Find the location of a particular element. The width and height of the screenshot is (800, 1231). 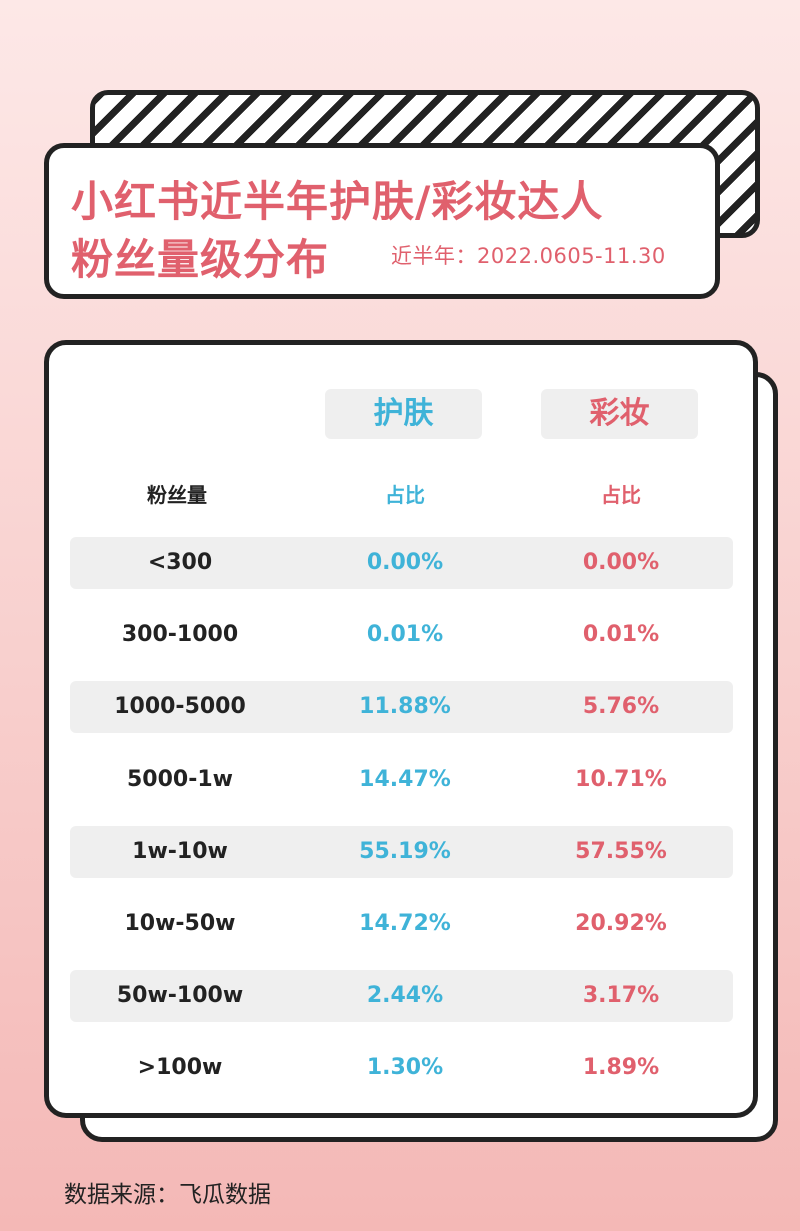

table-row: 10w-50w 14.72% 20.92% is located at coordinates (401, 924).